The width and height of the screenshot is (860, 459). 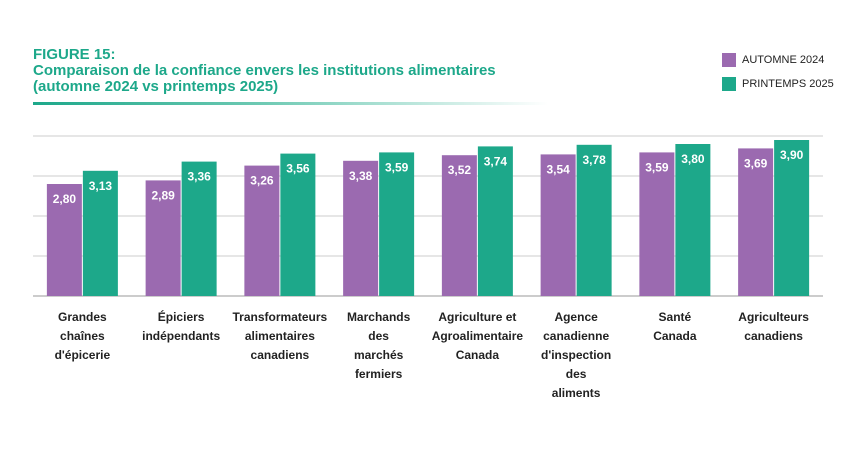 What do you see at coordinates (101, 186) in the screenshot?
I see `bar-value-label: 3,13` at bounding box center [101, 186].